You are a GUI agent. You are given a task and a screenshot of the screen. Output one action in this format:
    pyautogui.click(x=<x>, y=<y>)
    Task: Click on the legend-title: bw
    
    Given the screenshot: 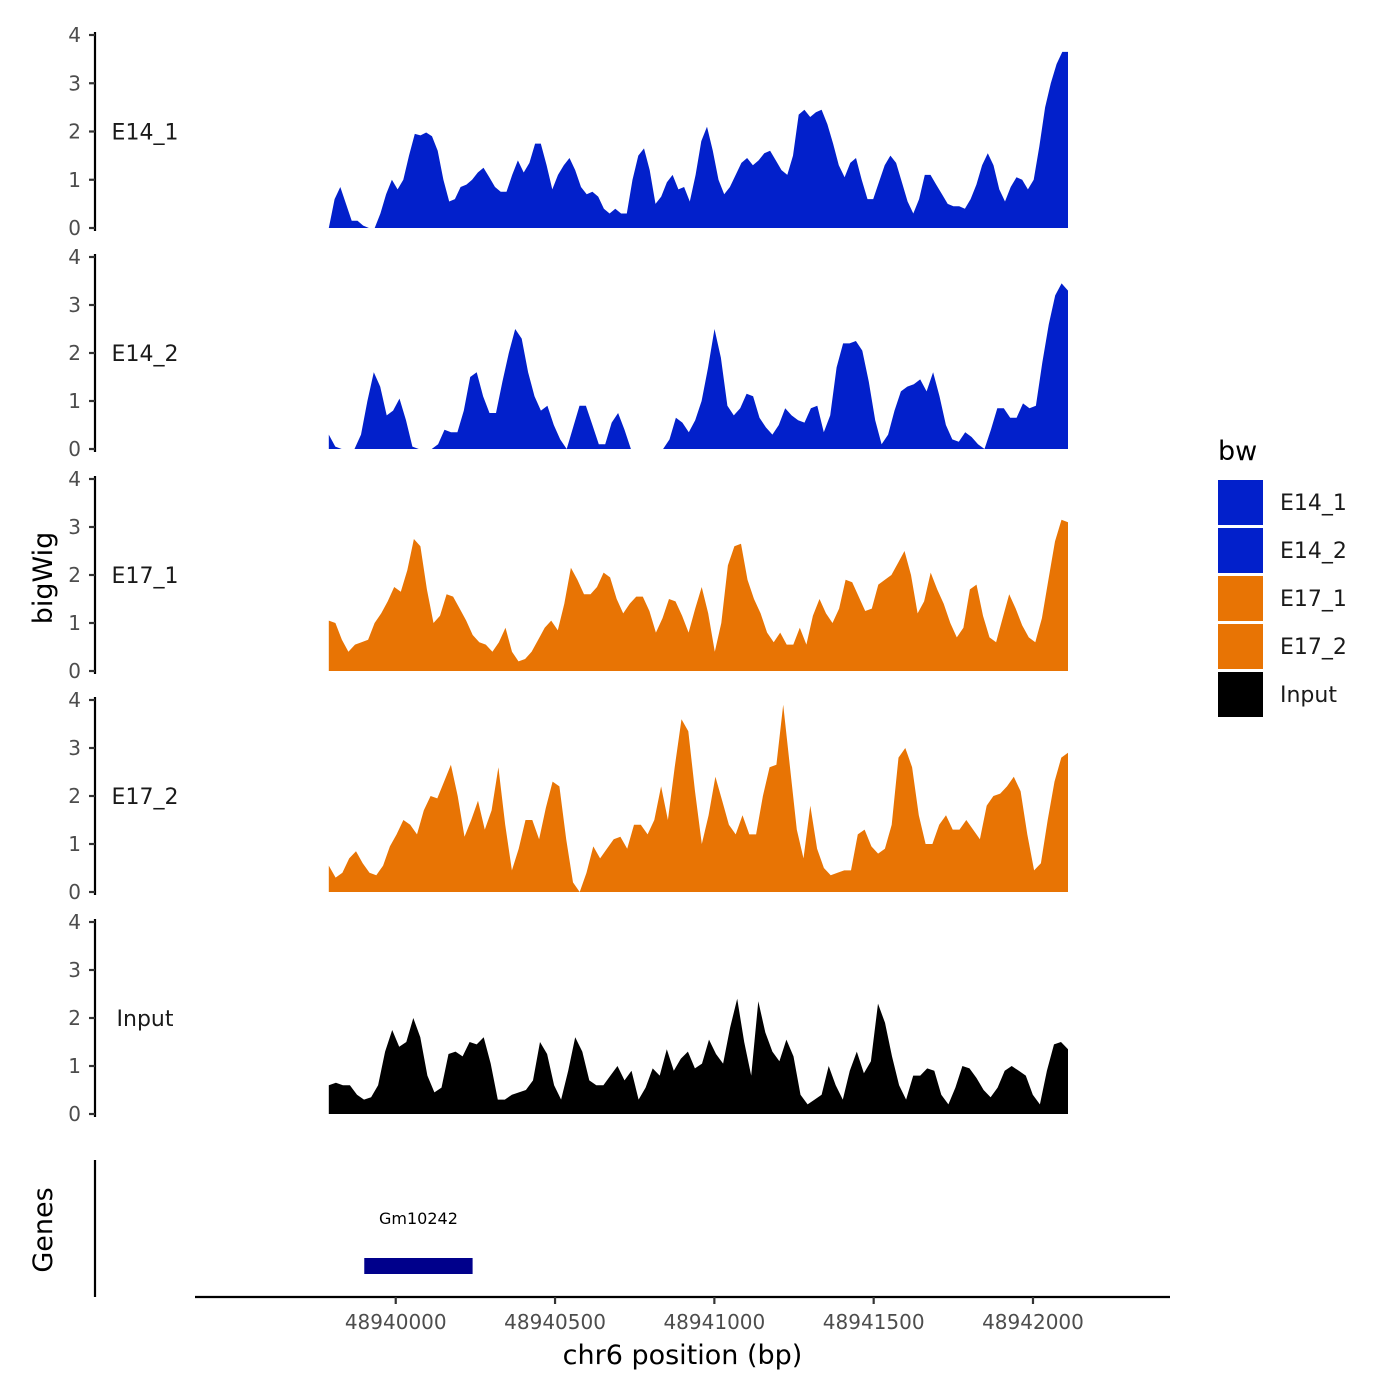 What is the action you would take?
    pyautogui.click(x=1237, y=451)
    